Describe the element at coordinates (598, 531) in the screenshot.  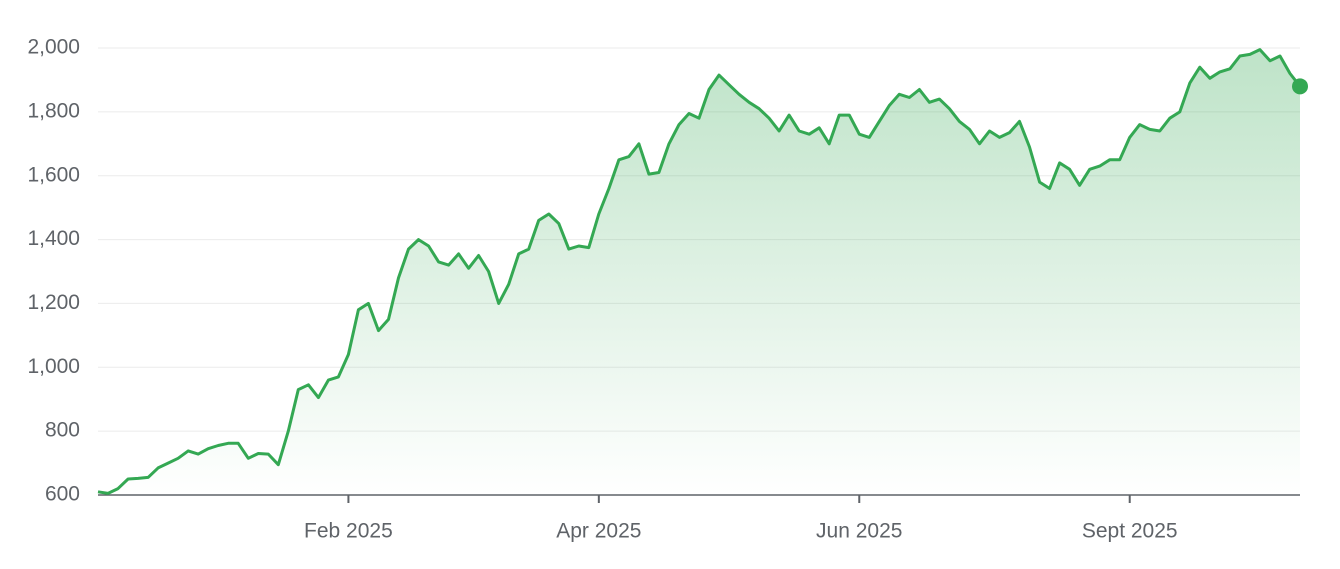
I see `x-tick-label: Apr 2025` at that location.